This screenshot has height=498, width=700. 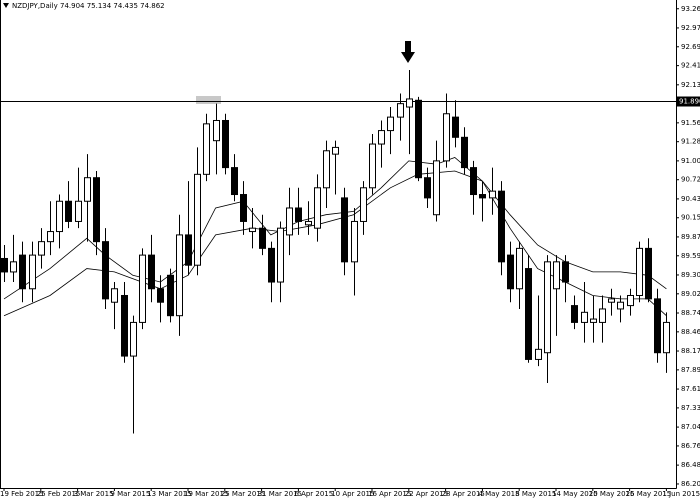 I want to click on y-tick-label: 88.460, so click(x=690, y=332).